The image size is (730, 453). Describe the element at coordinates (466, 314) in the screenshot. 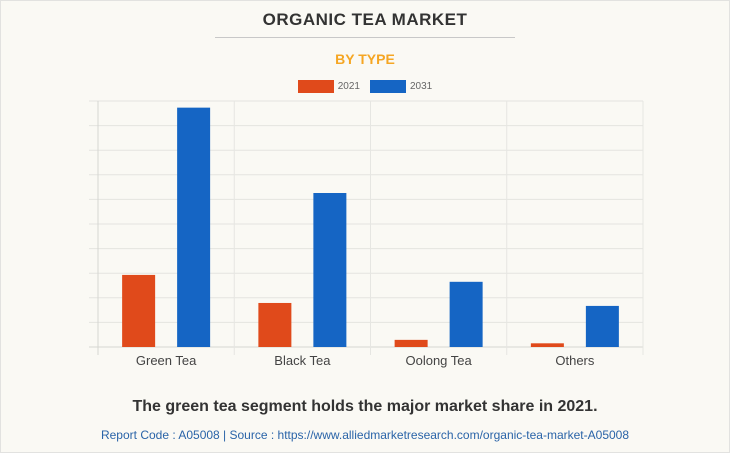

I see `bar-oolong-tea-2031` at that location.